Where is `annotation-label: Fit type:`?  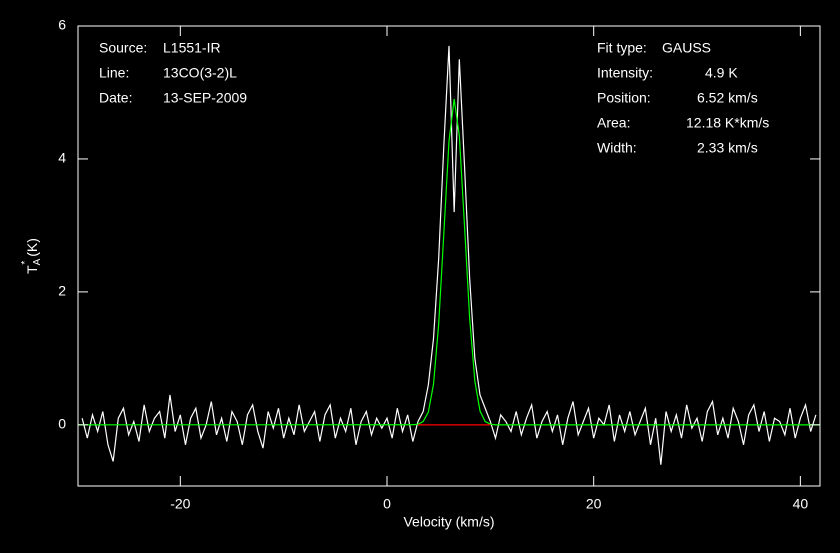 annotation-label: Fit type: is located at coordinates (622, 48).